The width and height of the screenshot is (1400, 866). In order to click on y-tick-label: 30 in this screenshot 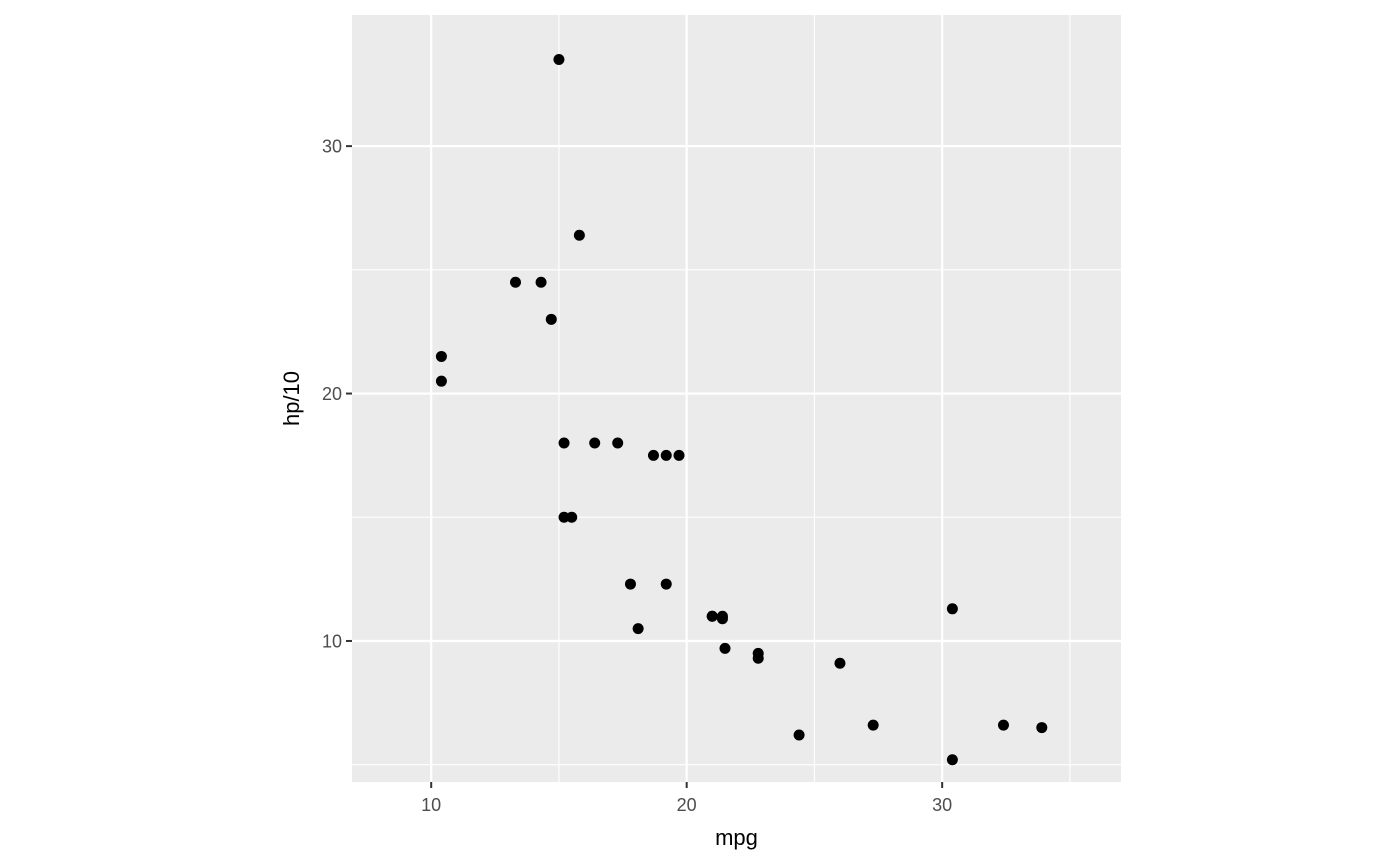, I will do `click(332, 147)`.